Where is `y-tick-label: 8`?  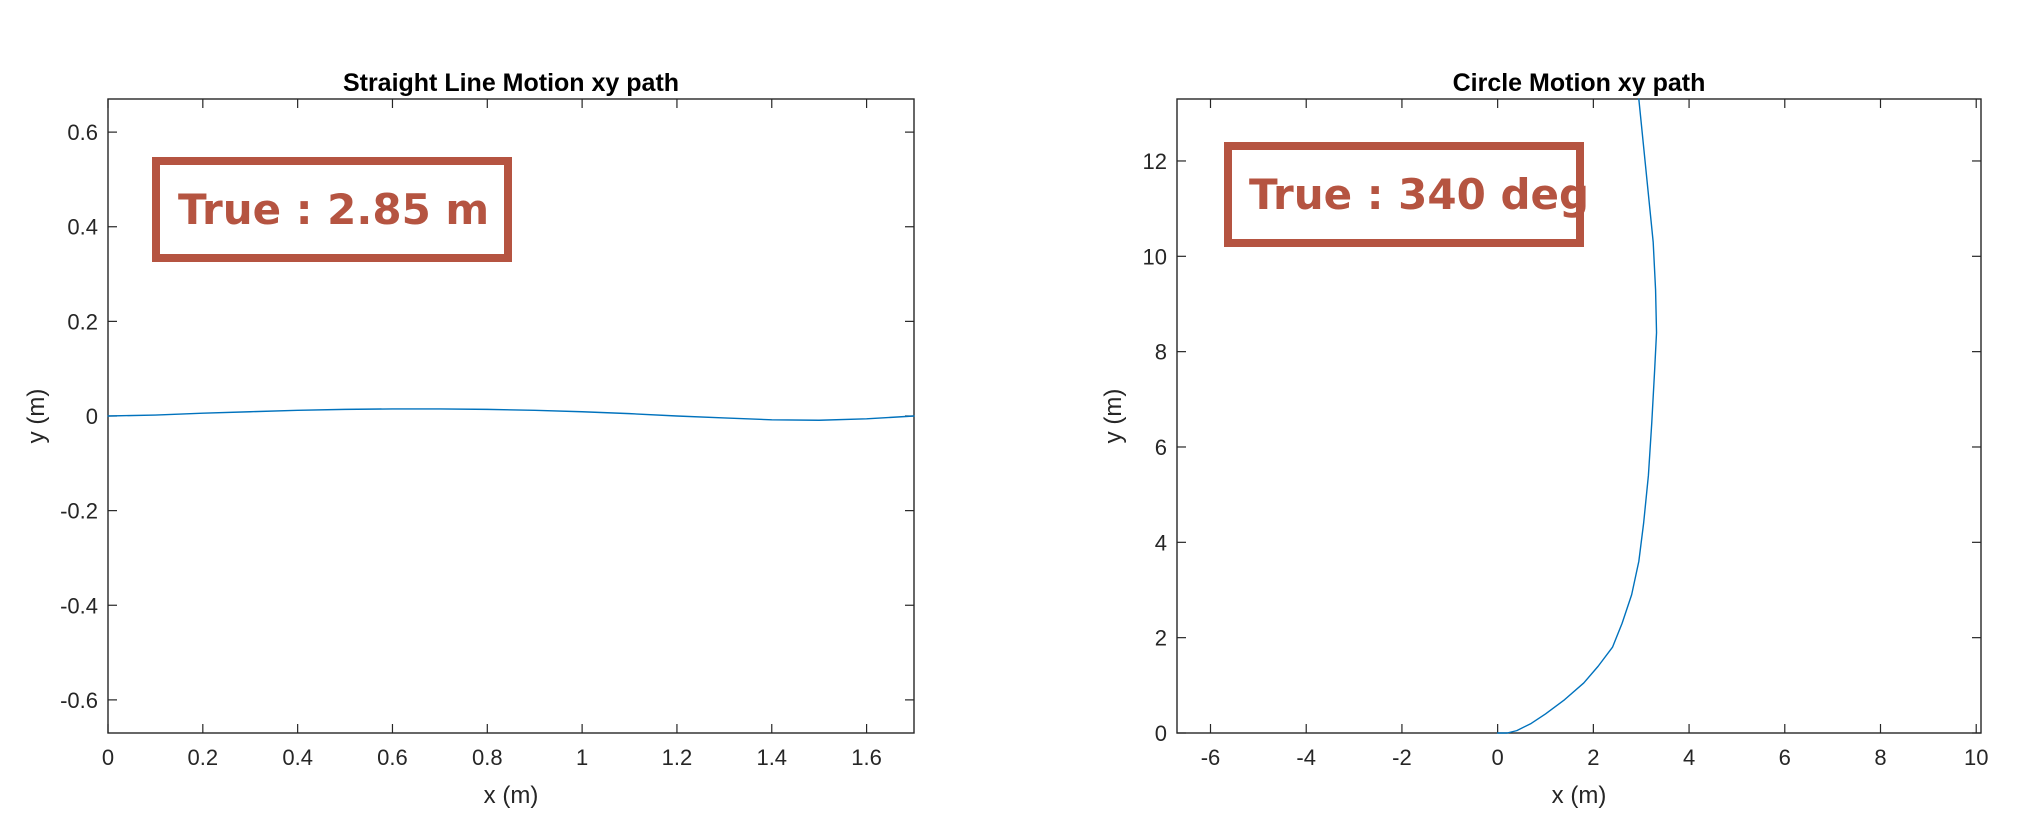 y-tick-label: 8 is located at coordinates (1161, 352).